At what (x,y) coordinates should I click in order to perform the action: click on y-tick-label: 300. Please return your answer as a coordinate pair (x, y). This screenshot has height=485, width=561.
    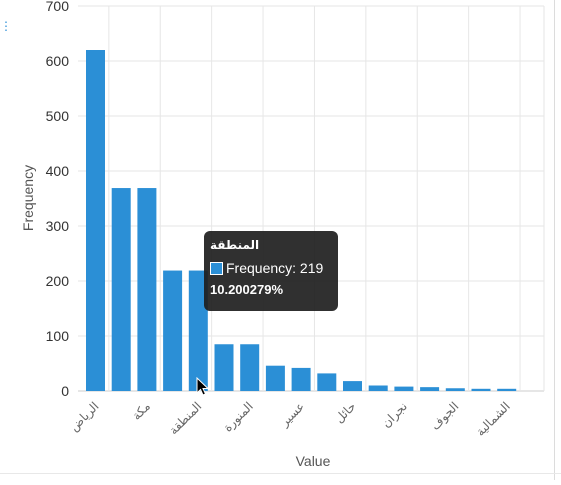
    Looking at the image, I should click on (58, 226).